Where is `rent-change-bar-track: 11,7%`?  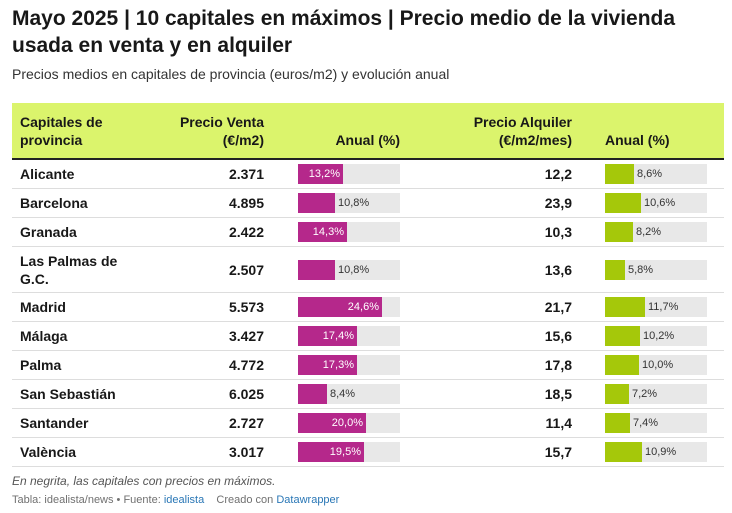 rent-change-bar-track: 11,7% is located at coordinates (656, 307).